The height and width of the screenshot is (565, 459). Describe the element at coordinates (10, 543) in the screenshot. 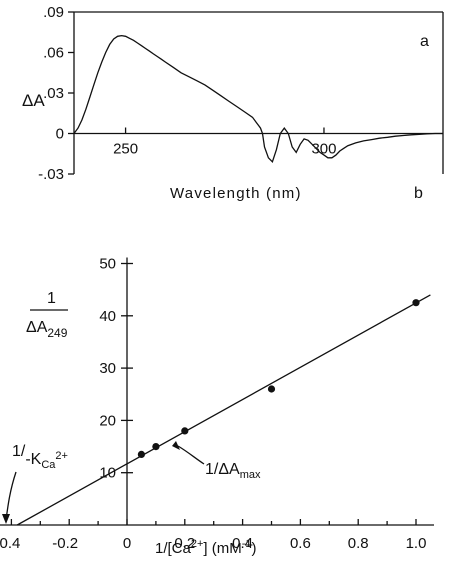

I see `panel-b-x-tick-label: -0.4` at that location.